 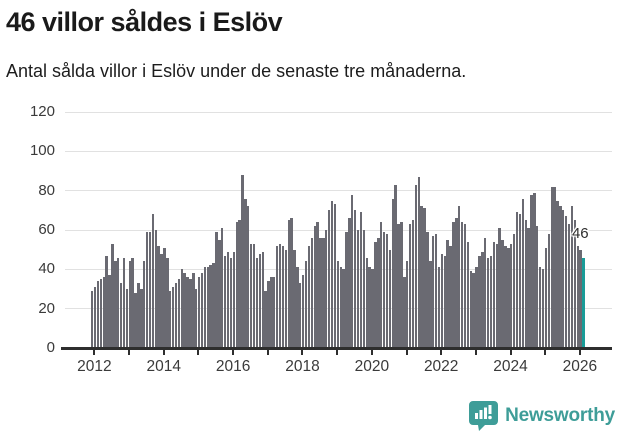 What do you see at coordinates (583, 302) in the screenshot?
I see `highlighted-bar` at bounding box center [583, 302].